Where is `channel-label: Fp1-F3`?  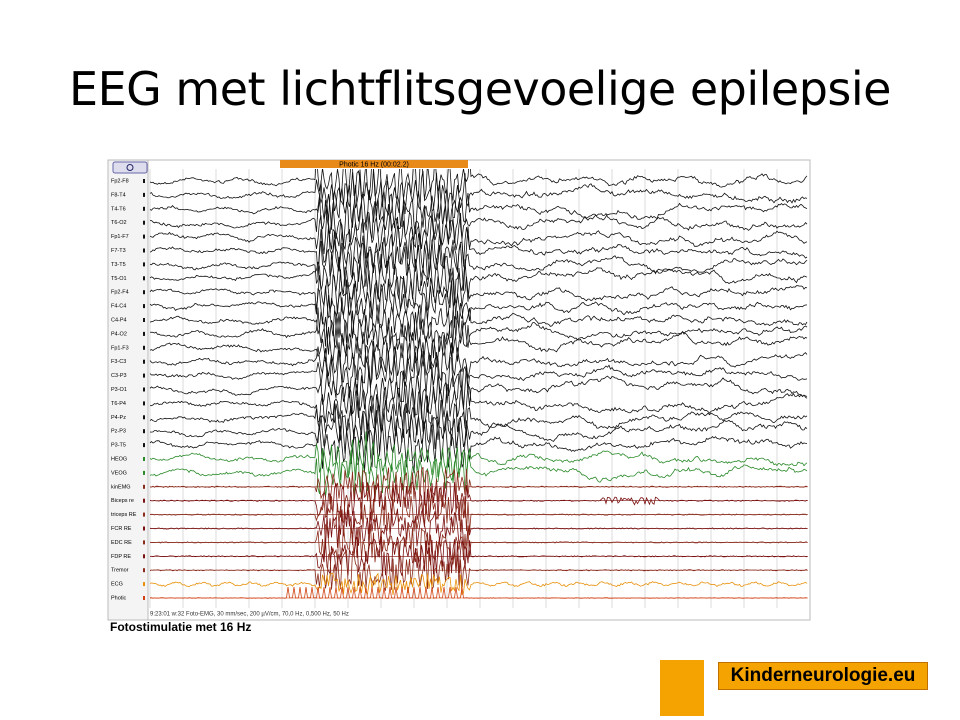
channel-label: Fp1-F3 is located at coordinates (120, 348).